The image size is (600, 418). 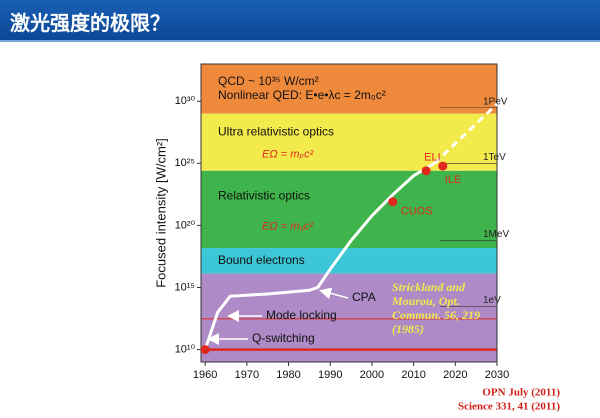 I want to click on title: 激光强度的极限？, so click(x=90, y=23).